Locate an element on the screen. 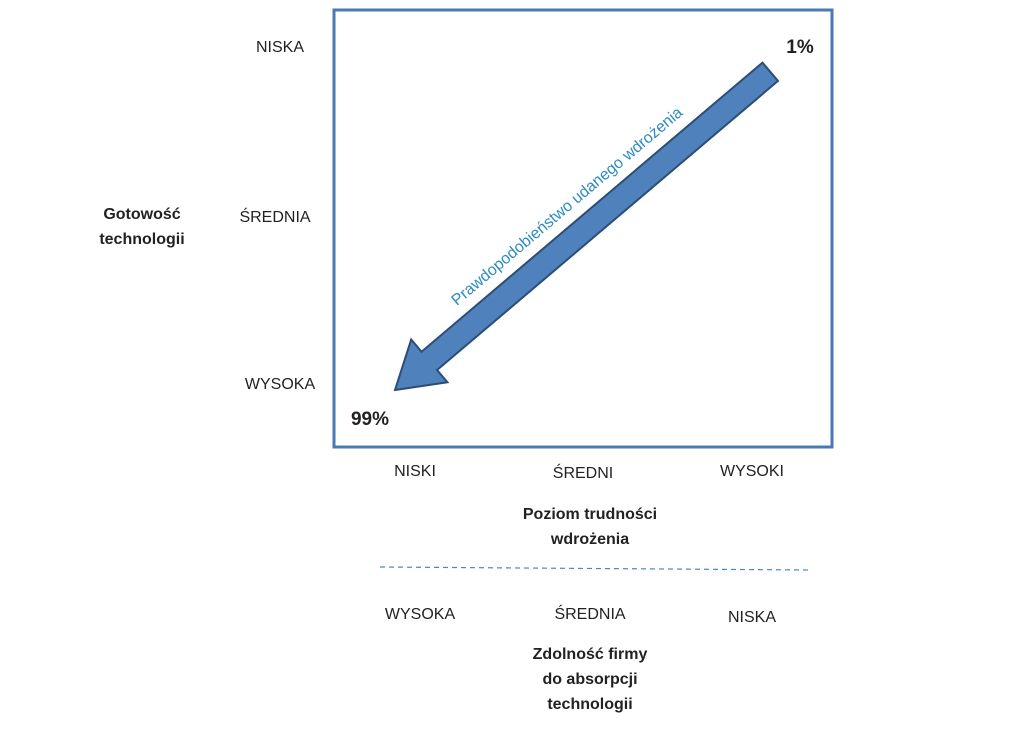 This screenshot has width=1024, height=737. x2-title: do absorpcji is located at coordinates (589, 679).